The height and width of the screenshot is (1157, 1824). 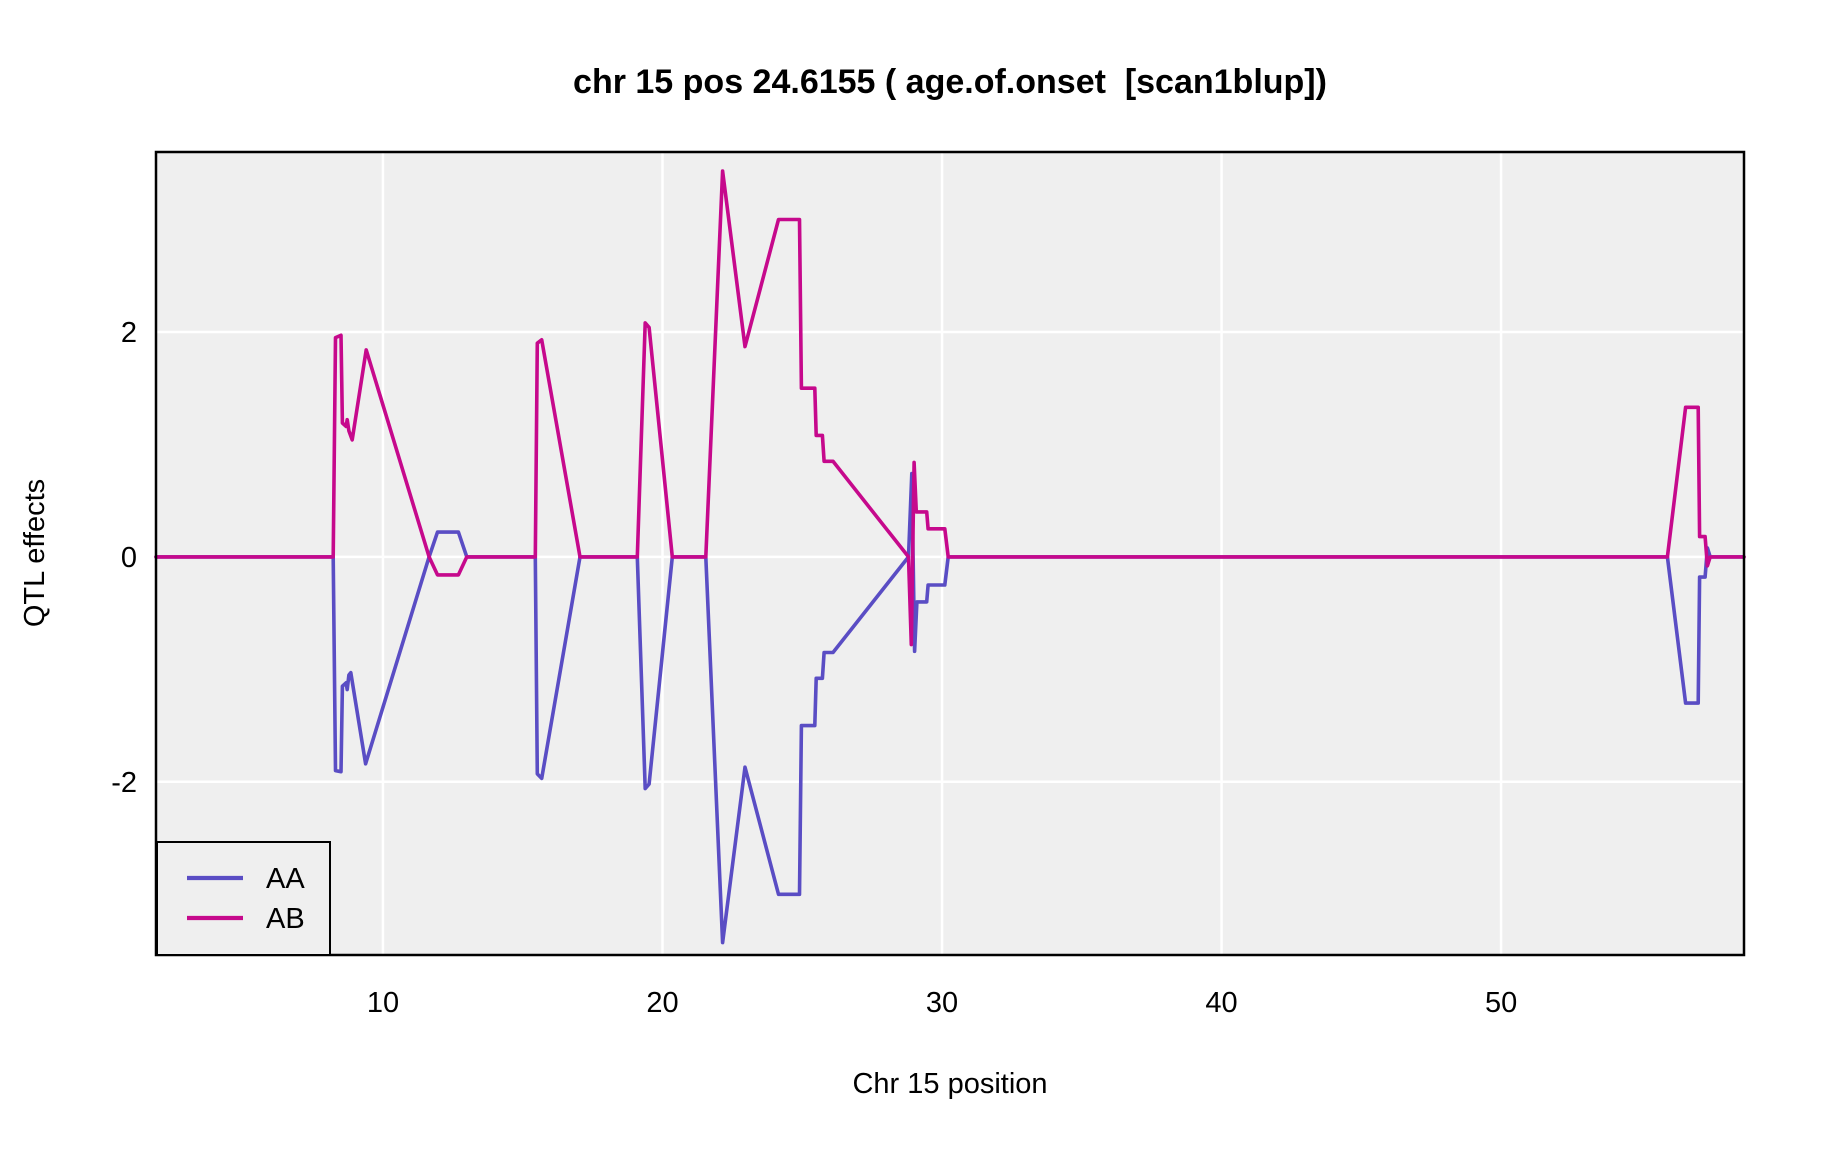 I want to click on y-axis-tick-labels: -2 0 2, so click(x=124, y=558).